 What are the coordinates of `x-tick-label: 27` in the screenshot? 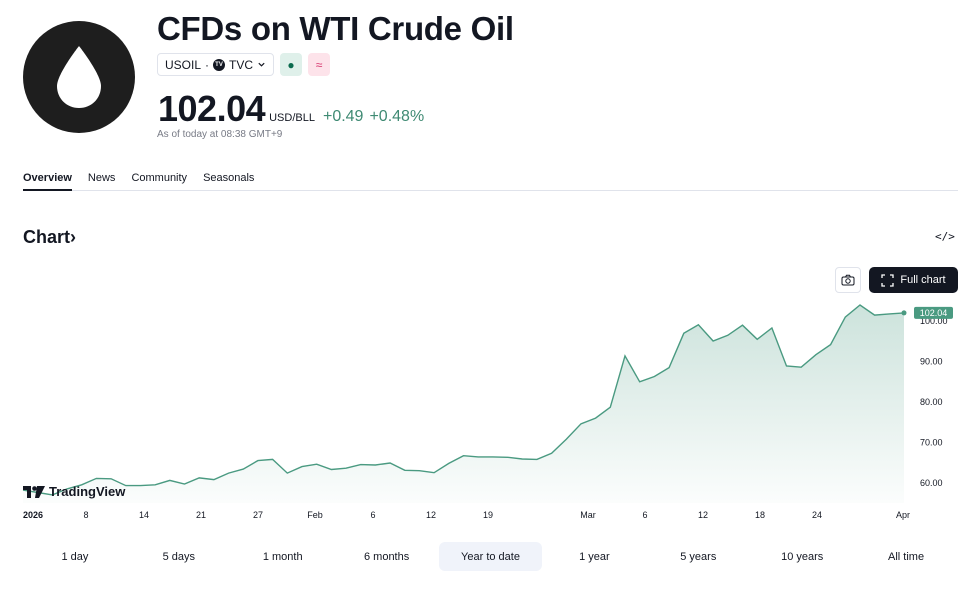 It's located at (258, 515).